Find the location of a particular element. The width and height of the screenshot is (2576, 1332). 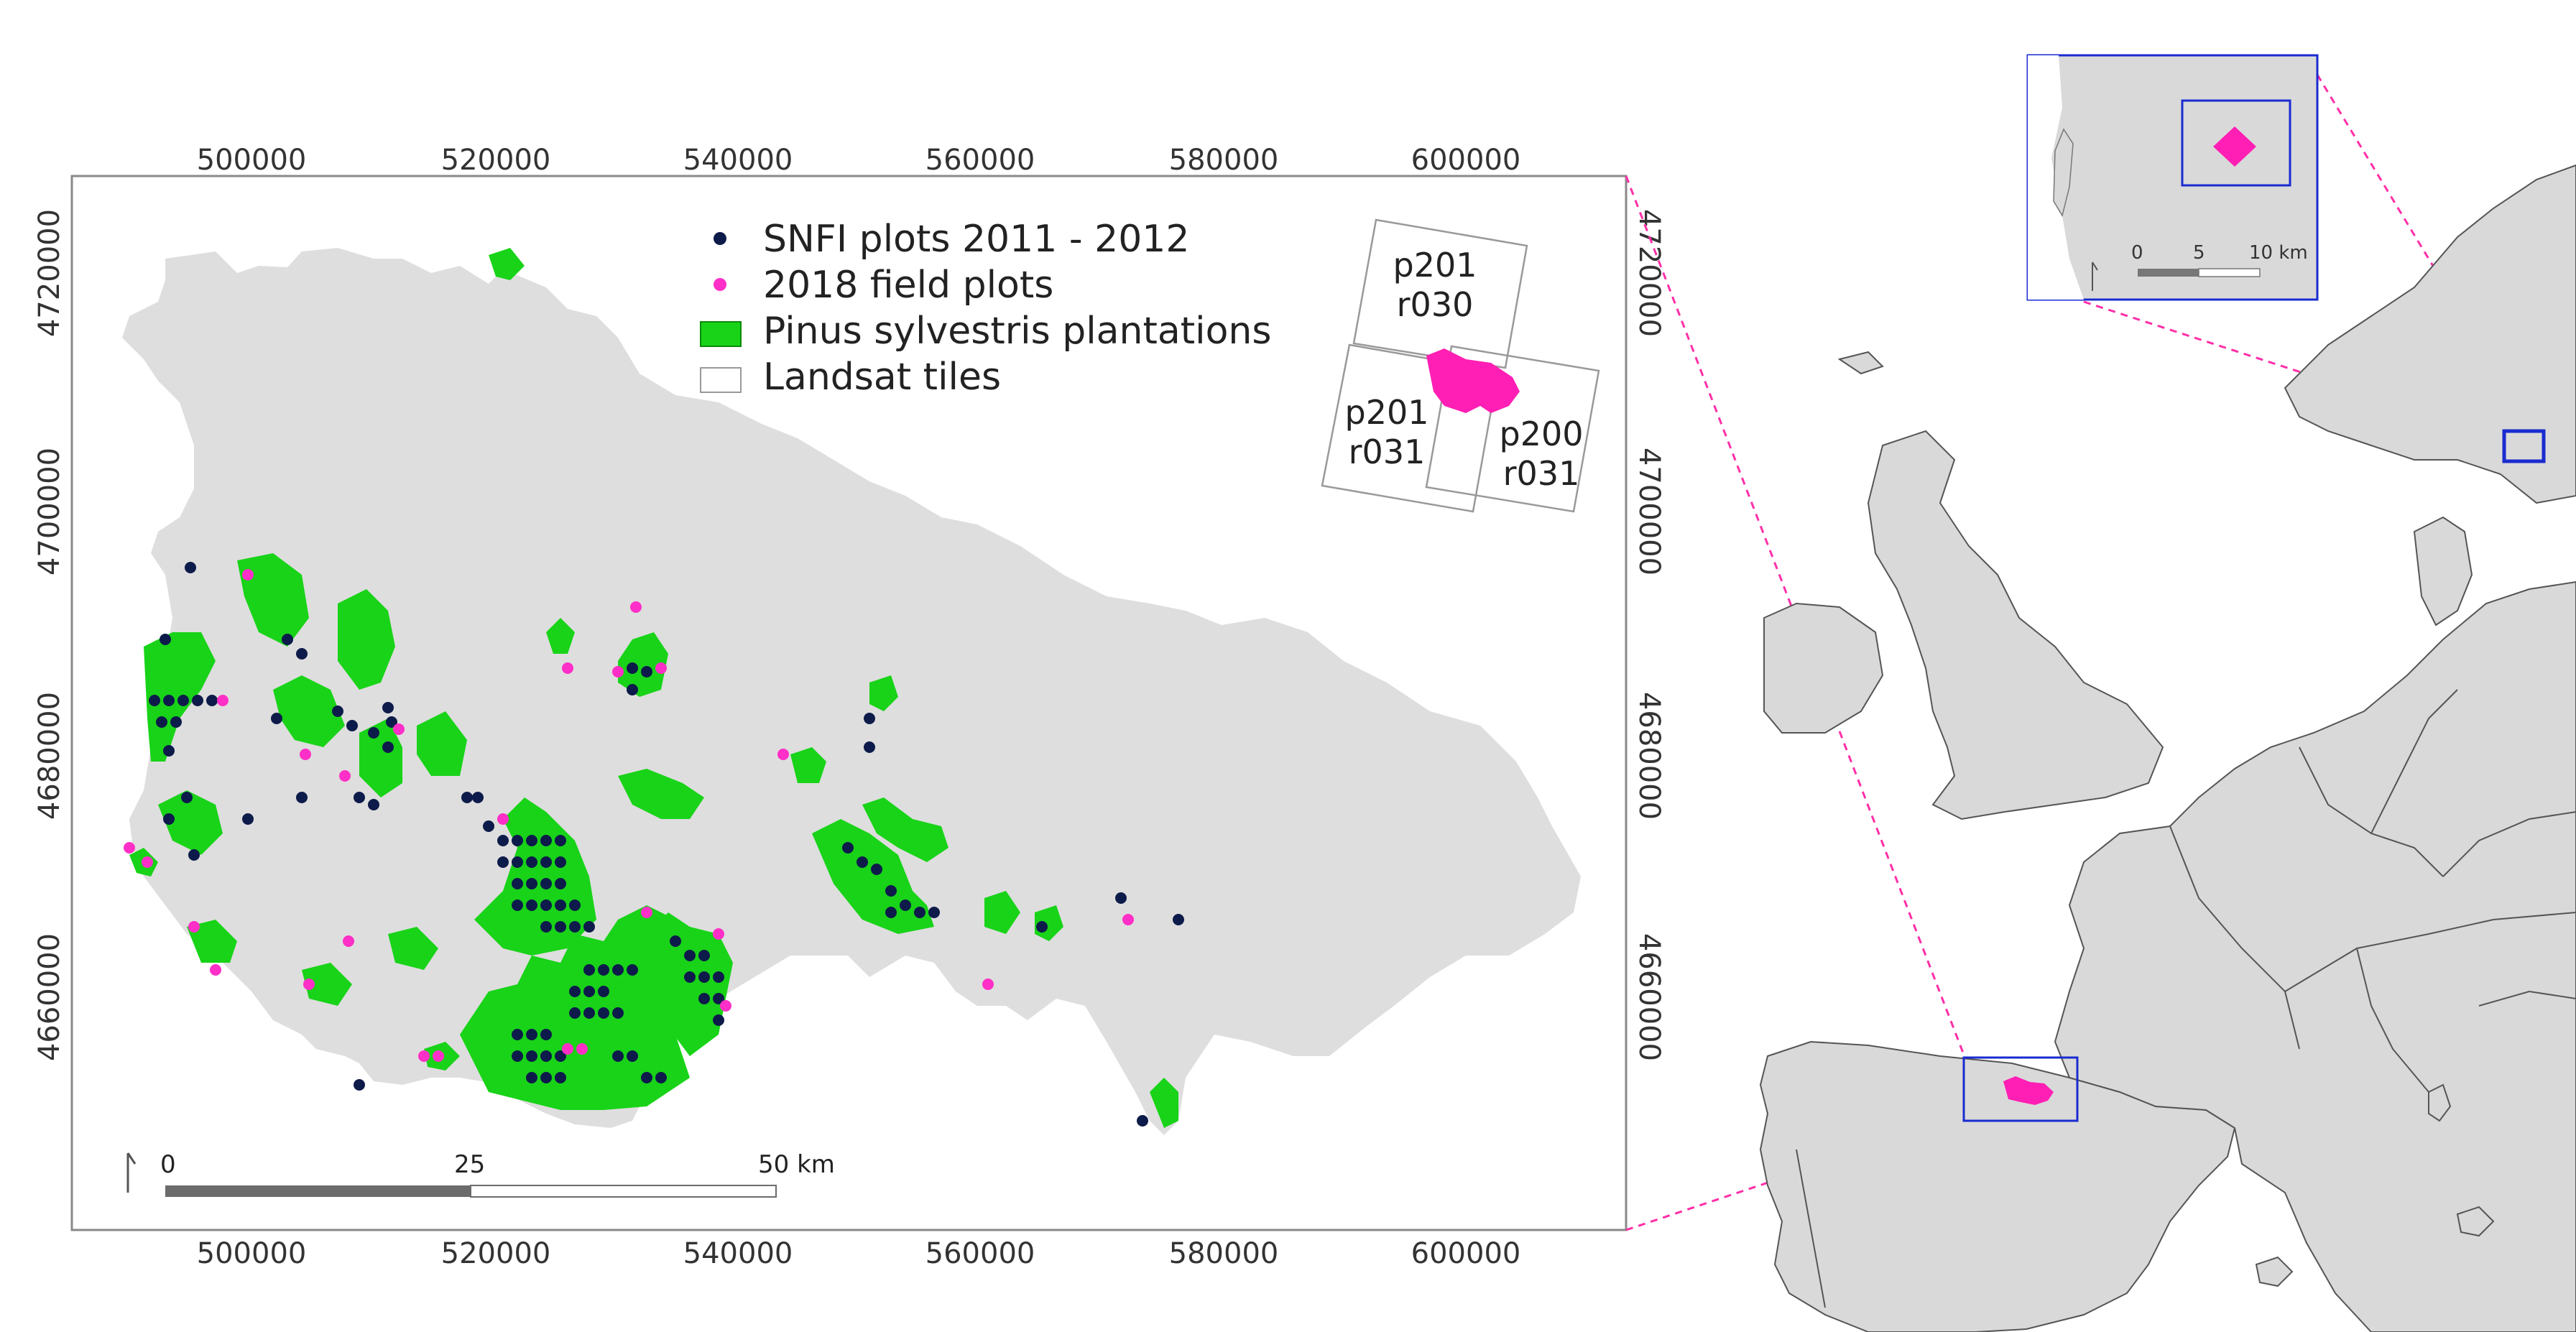

left-y-ticks: 4720000 4700000 4680000 4660000 is located at coordinates (49, 635).